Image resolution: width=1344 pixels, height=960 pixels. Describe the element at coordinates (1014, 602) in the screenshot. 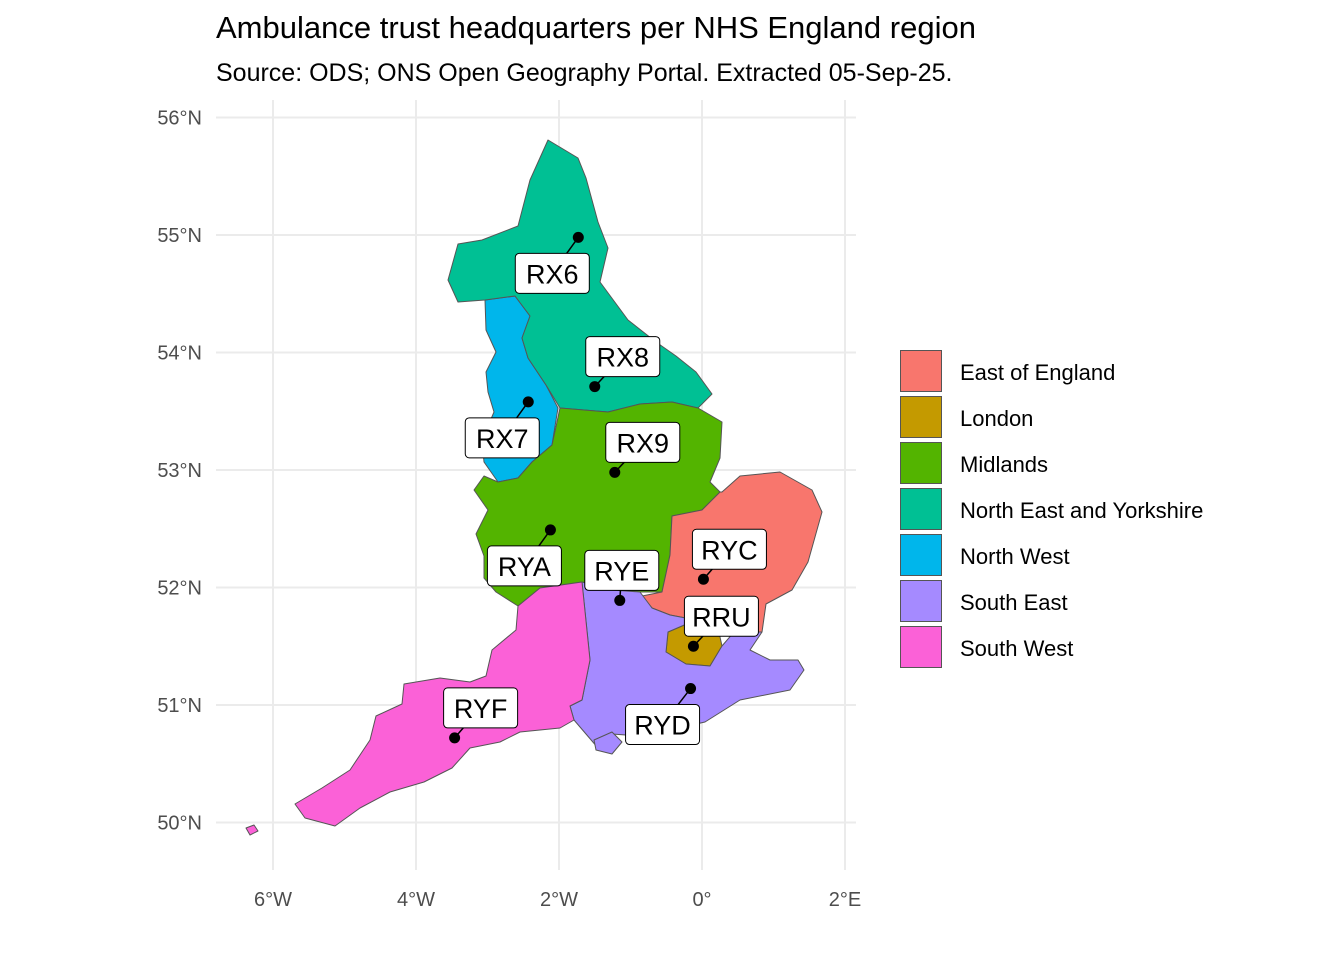

I see `legend-label: South East` at that location.